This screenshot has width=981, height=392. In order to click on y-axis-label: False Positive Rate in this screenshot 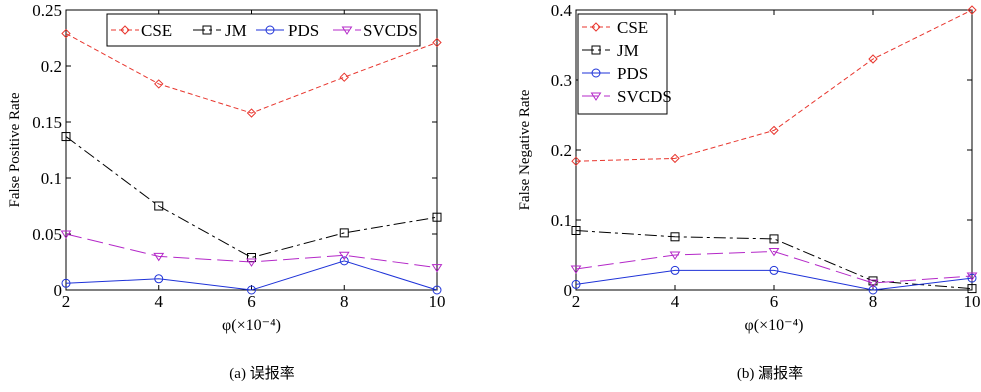, I will do `click(15, 149)`.